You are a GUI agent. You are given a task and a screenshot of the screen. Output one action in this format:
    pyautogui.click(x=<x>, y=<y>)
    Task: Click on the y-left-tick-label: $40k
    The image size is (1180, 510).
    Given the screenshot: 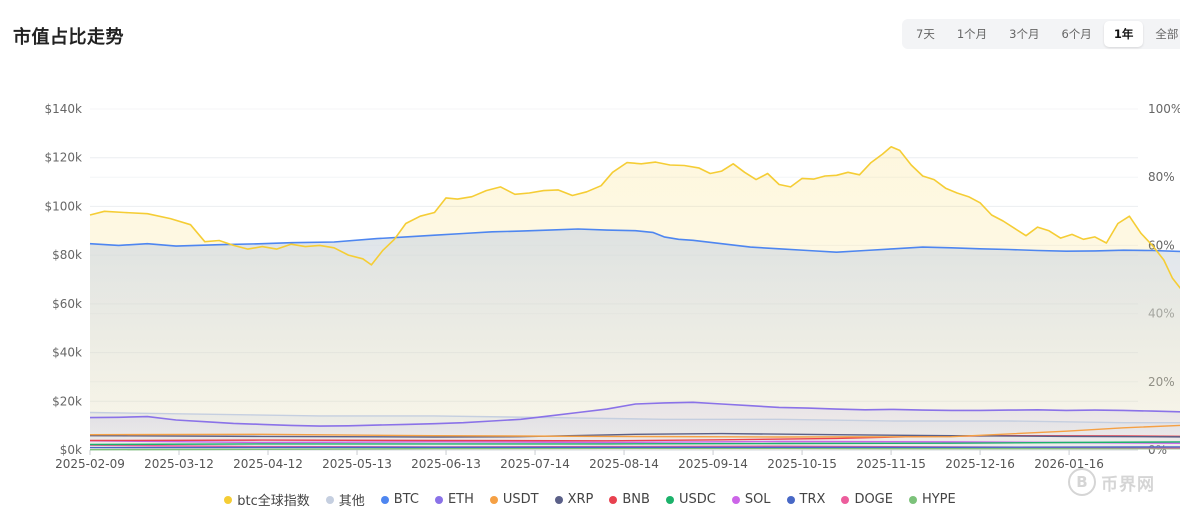 What is the action you would take?
    pyautogui.click(x=67, y=353)
    